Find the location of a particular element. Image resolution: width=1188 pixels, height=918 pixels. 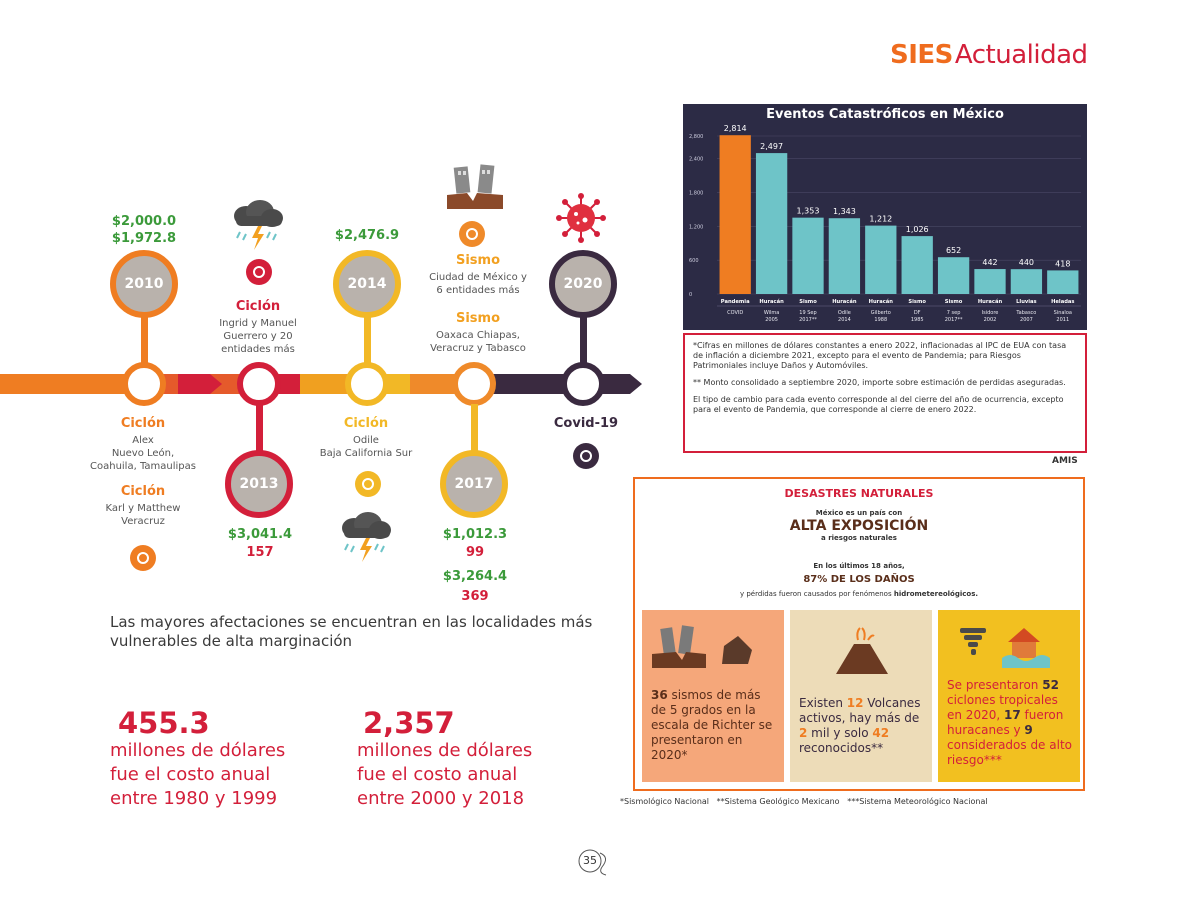

x-sublabel: 2007 is located at coordinates (1026, 320).